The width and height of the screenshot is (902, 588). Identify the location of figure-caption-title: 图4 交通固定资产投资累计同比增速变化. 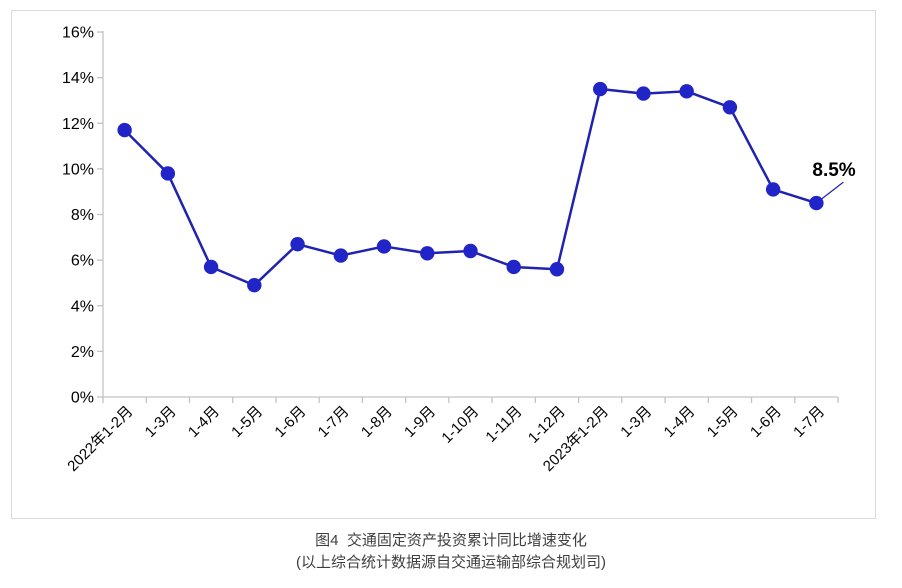
(451, 540).